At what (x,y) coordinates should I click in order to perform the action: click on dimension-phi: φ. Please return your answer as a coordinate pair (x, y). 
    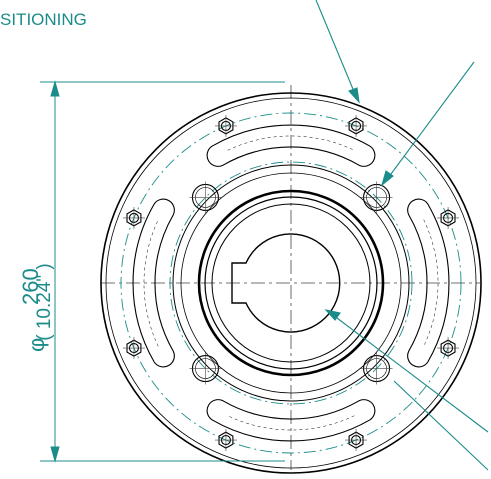
    Looking at the image, I should click on (36, 345).